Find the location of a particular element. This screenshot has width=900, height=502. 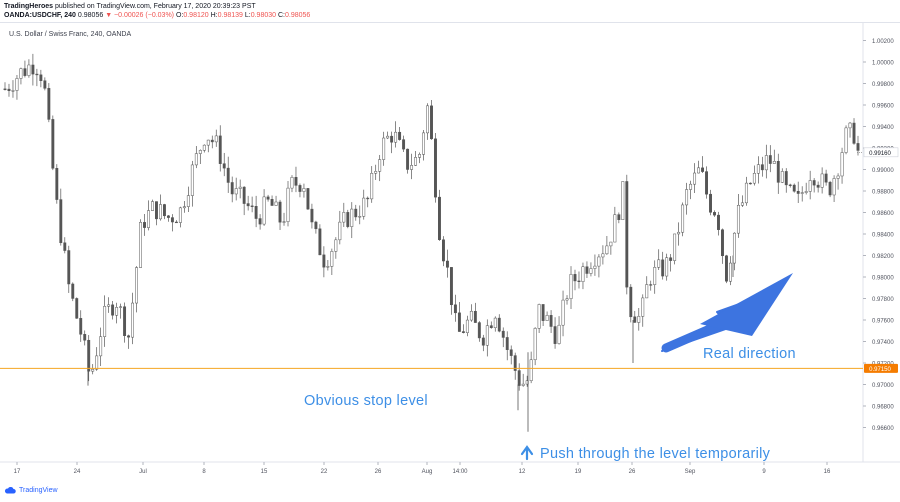

y-tick-label: 0.97600 is located at coordinates (883, 322).